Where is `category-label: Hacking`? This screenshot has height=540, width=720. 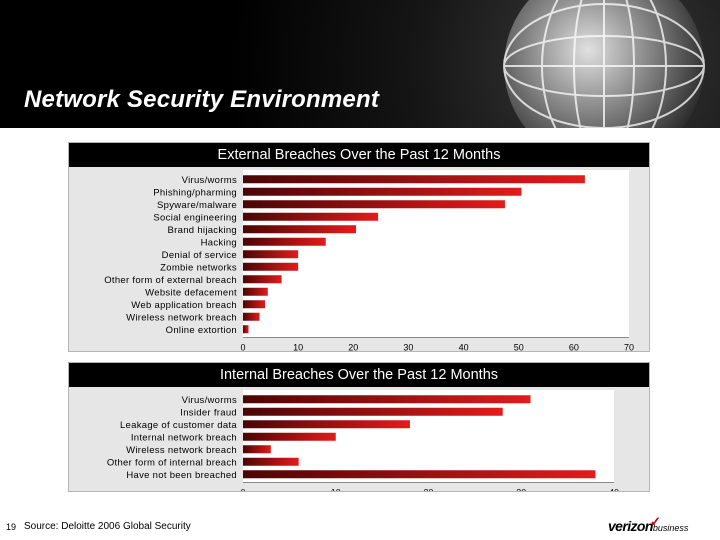 category-label: Hacking is located at coordinates (219, 242).